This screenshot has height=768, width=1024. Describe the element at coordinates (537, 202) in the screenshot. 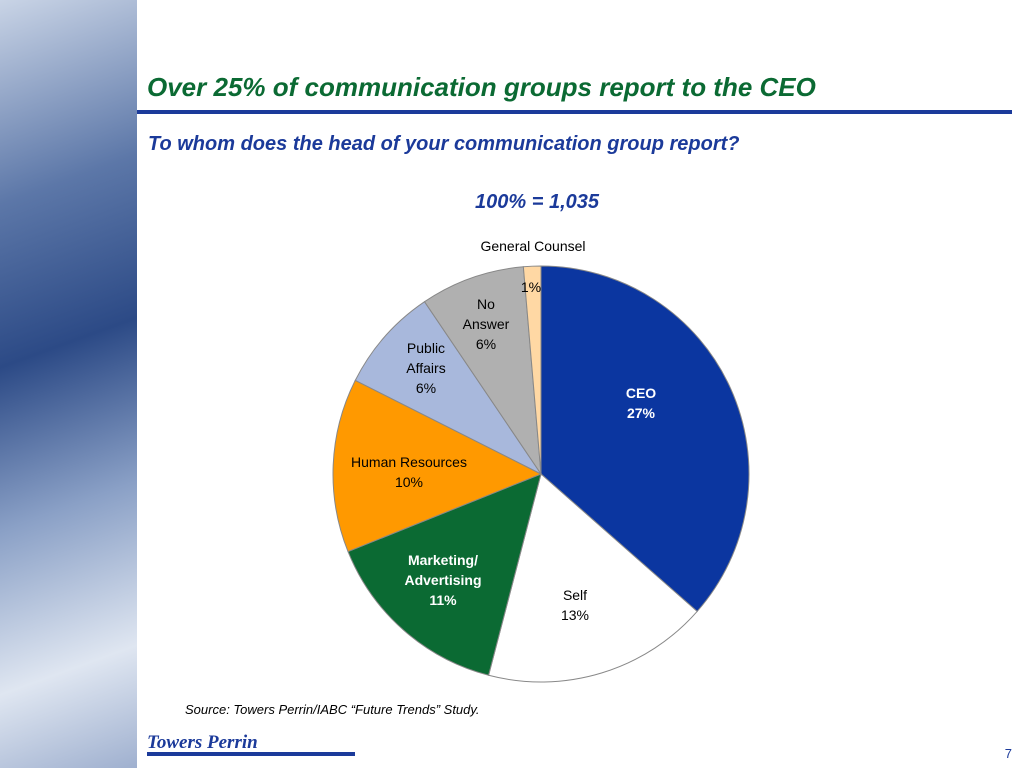

I see `chart-subtitle: 100% = 1,035` at that location.